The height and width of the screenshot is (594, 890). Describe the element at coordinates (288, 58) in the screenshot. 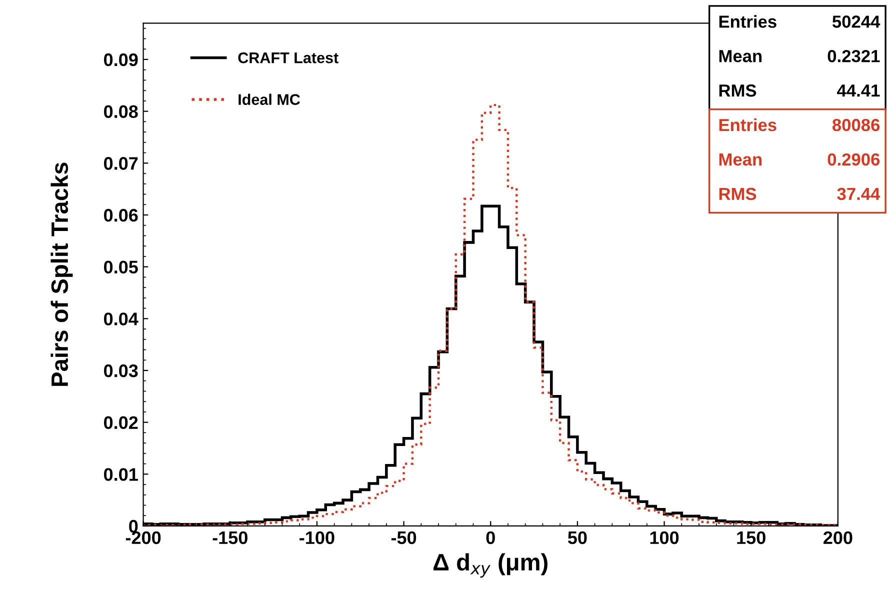

I see `legend-label: CRAFT Latest` at that location.